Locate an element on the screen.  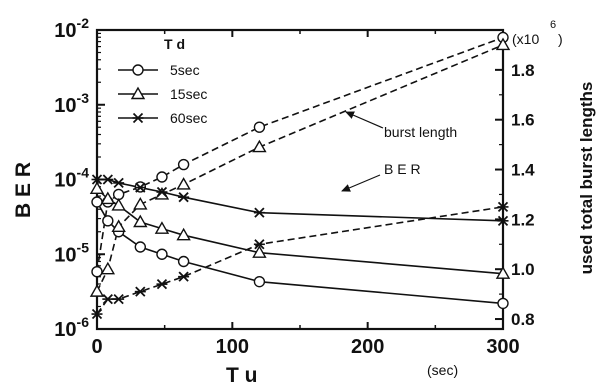
legend-label-60sec: 60sec is located at coordinates (188, 118).